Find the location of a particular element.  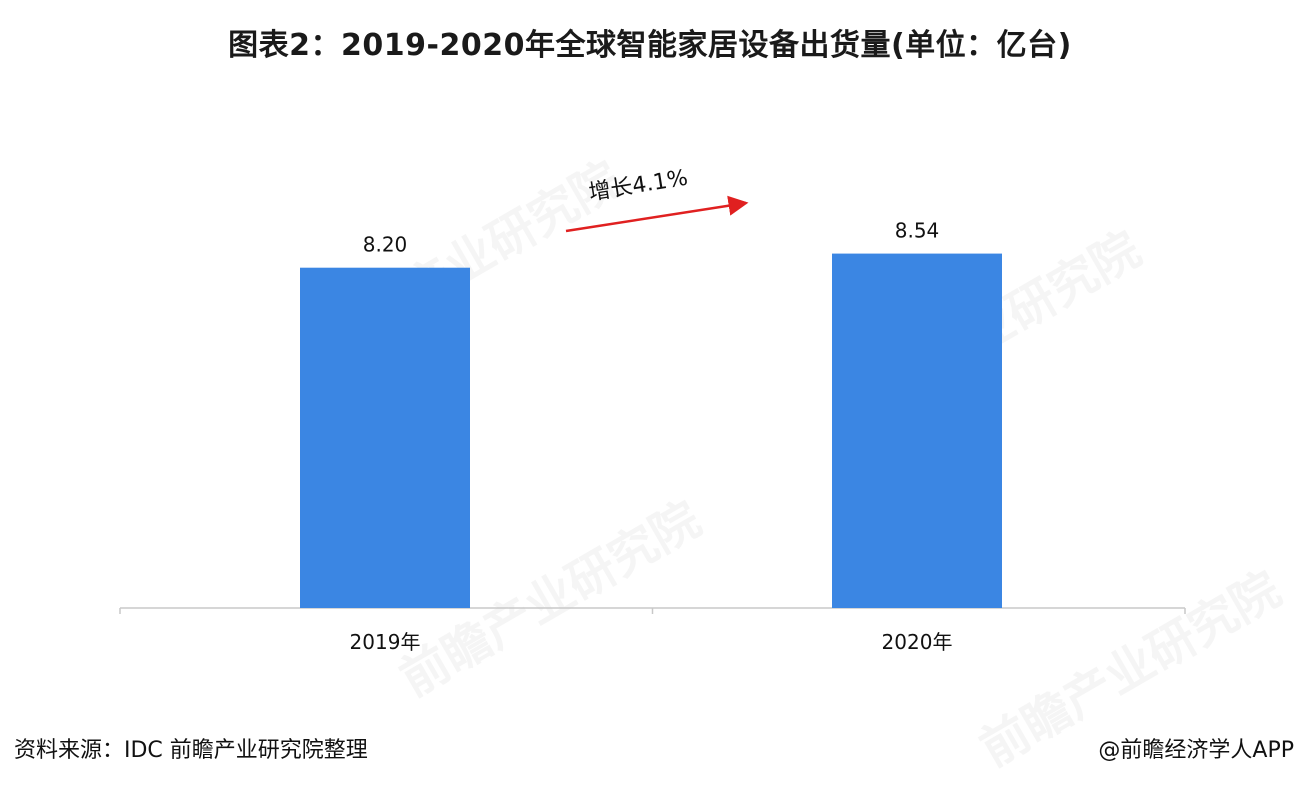

data-label: 8.54 is located at coordinates (917, 231).